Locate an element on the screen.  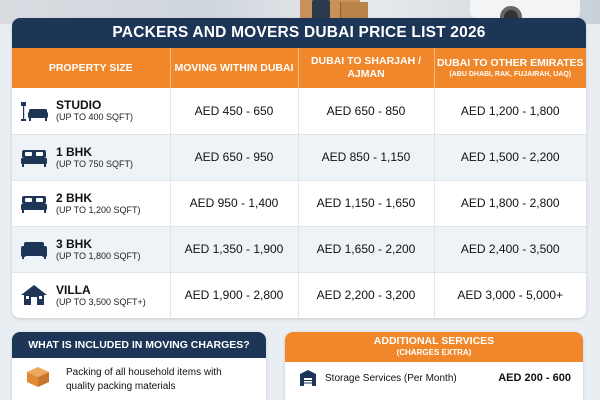
price-other: AED 2,400 - 3,500 is located at coordinates (510, 249).